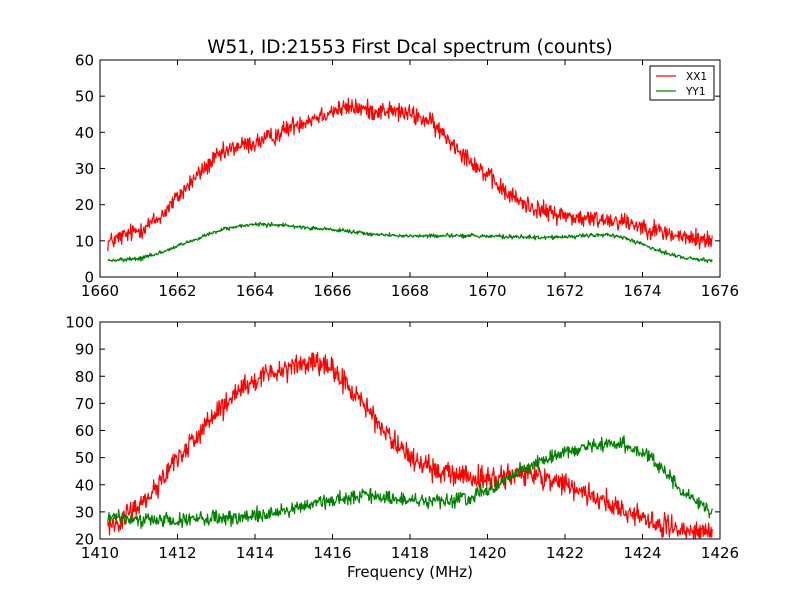  I want to click on y-tick-label: 10, so click(84, 241).